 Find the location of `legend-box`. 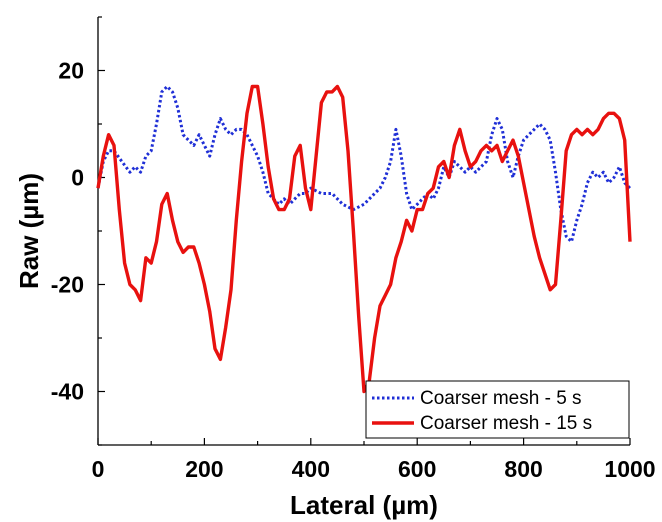

legend-box is located at coordinates (497, 409).